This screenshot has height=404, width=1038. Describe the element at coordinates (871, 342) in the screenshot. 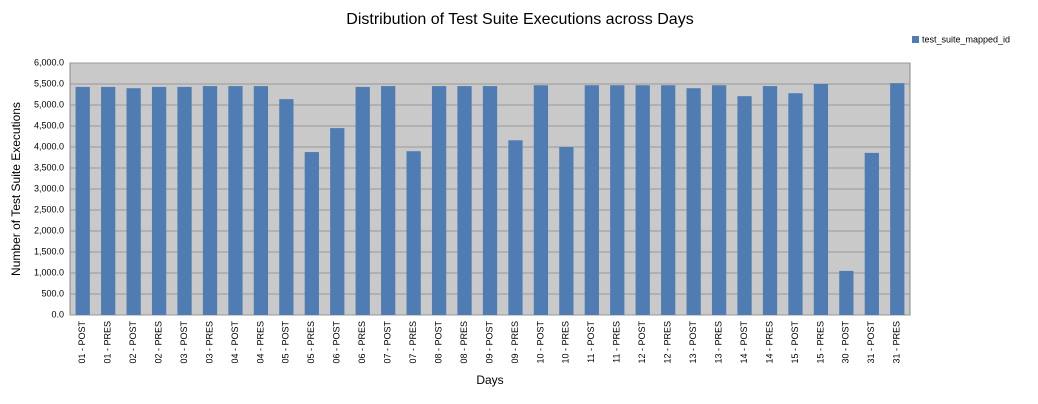

I see `x-tick-label: 31 - POST` at that location.